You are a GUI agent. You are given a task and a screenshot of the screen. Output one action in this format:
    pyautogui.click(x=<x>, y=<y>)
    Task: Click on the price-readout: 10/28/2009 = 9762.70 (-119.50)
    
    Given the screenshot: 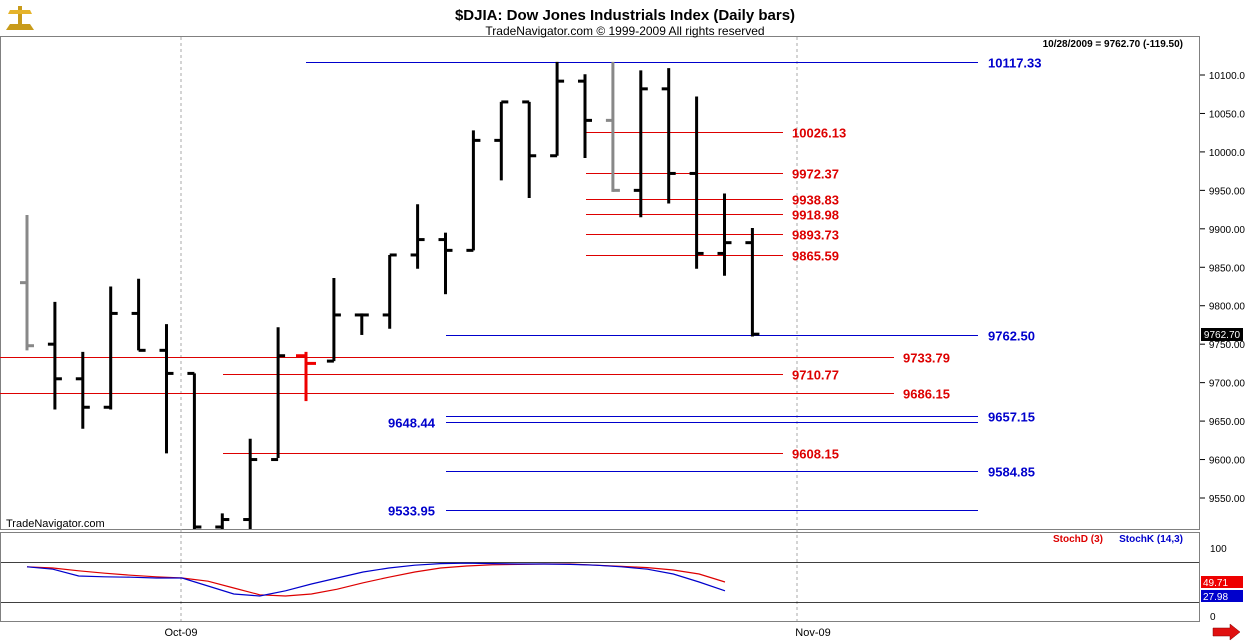 What is the action you would take?
    pyautogui.click(x=1113, y=44)
    